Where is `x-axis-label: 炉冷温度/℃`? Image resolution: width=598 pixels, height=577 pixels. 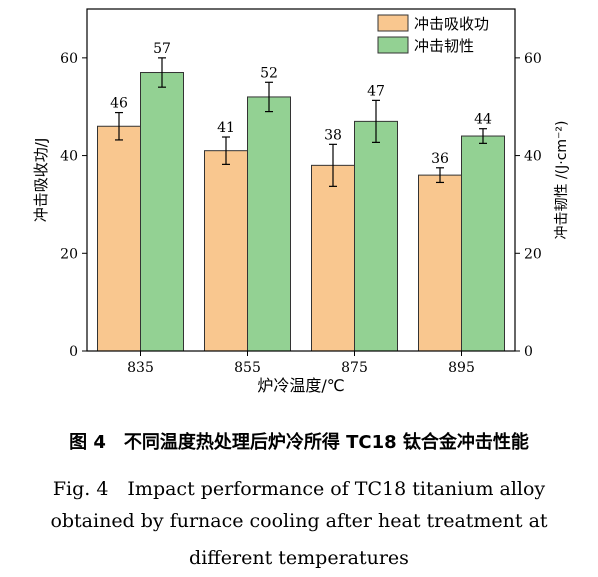 x-axis-label: 炉冷温度/℃ is located at coordinates (300, 385).